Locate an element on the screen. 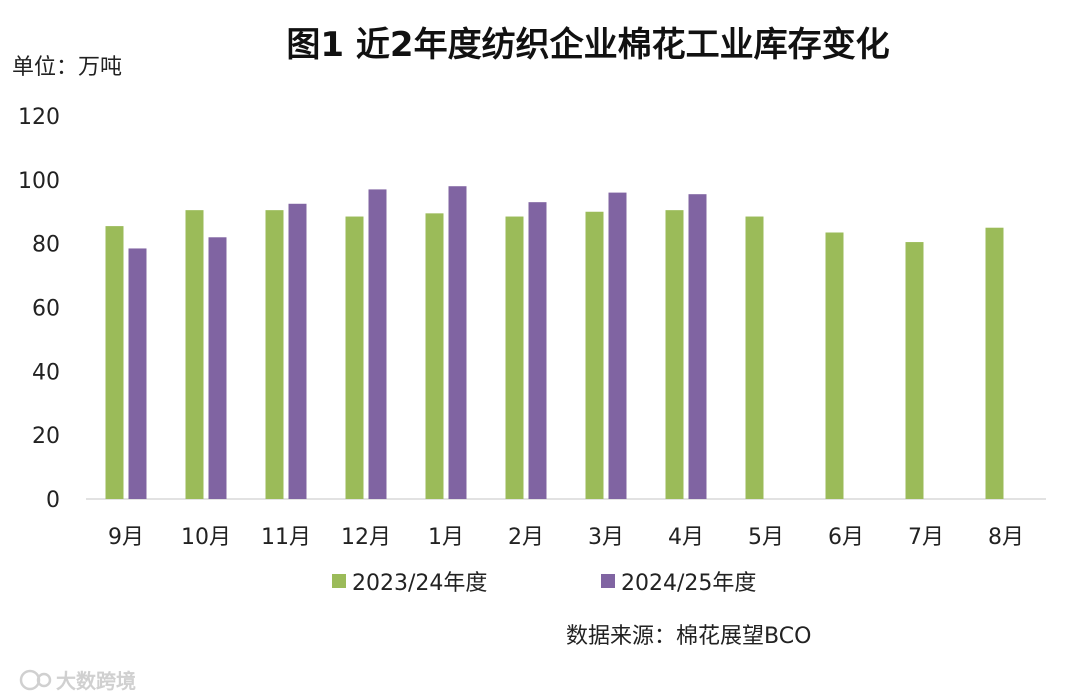 This screenshot has height=700, width=1080. y-axis-ticks: 0 20 40 60 80 100 120 is located at coordinates (39, 309).